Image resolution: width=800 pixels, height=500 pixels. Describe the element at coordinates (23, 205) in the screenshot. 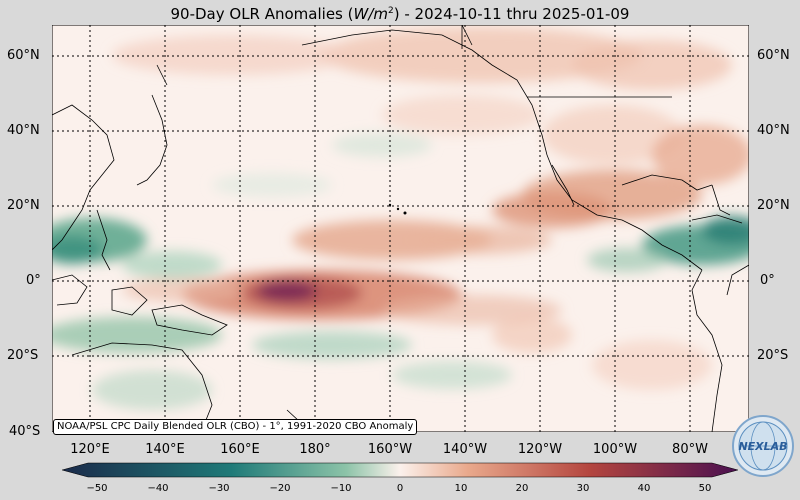

I see `lat-label-20n: 20°N` at that location.